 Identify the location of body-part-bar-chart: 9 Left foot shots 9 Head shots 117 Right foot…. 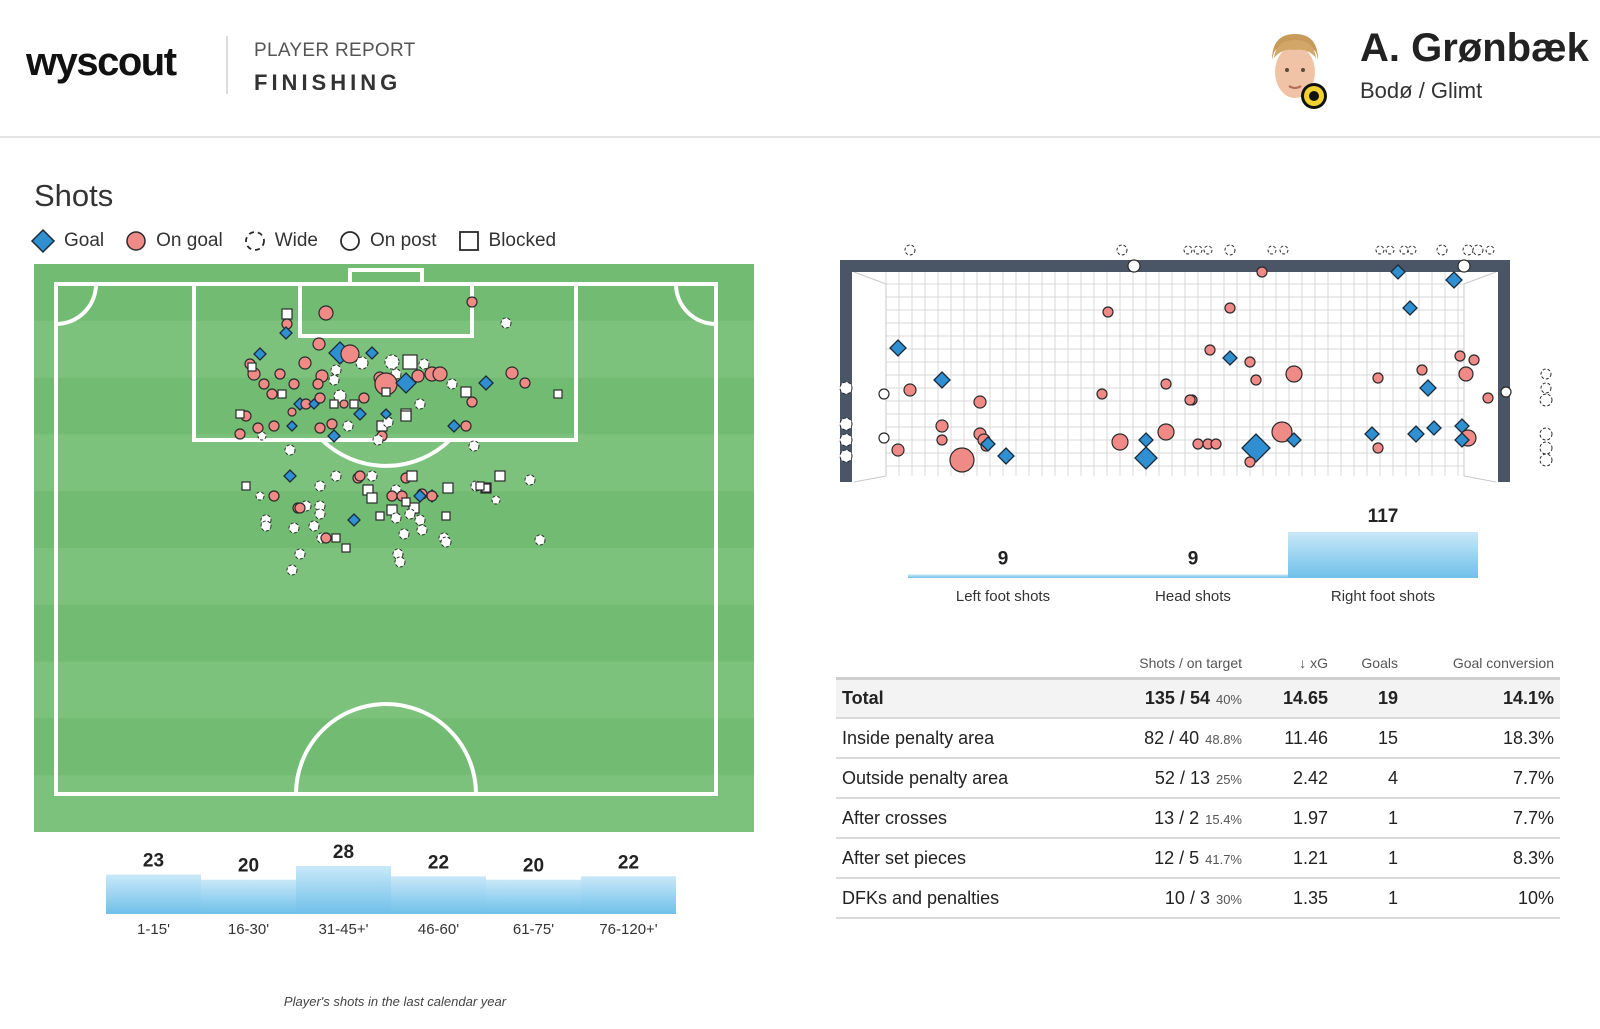
(1193, 556).